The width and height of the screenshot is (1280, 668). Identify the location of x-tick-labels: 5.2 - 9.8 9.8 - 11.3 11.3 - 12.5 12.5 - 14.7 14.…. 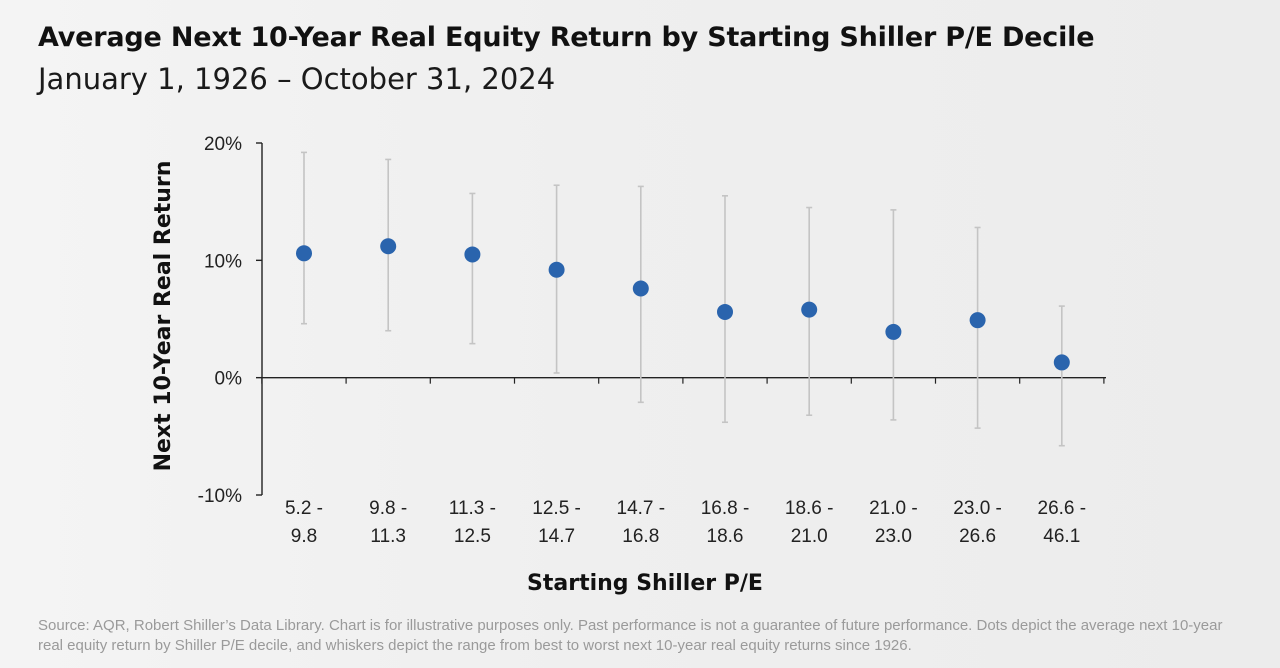
(685, 522).